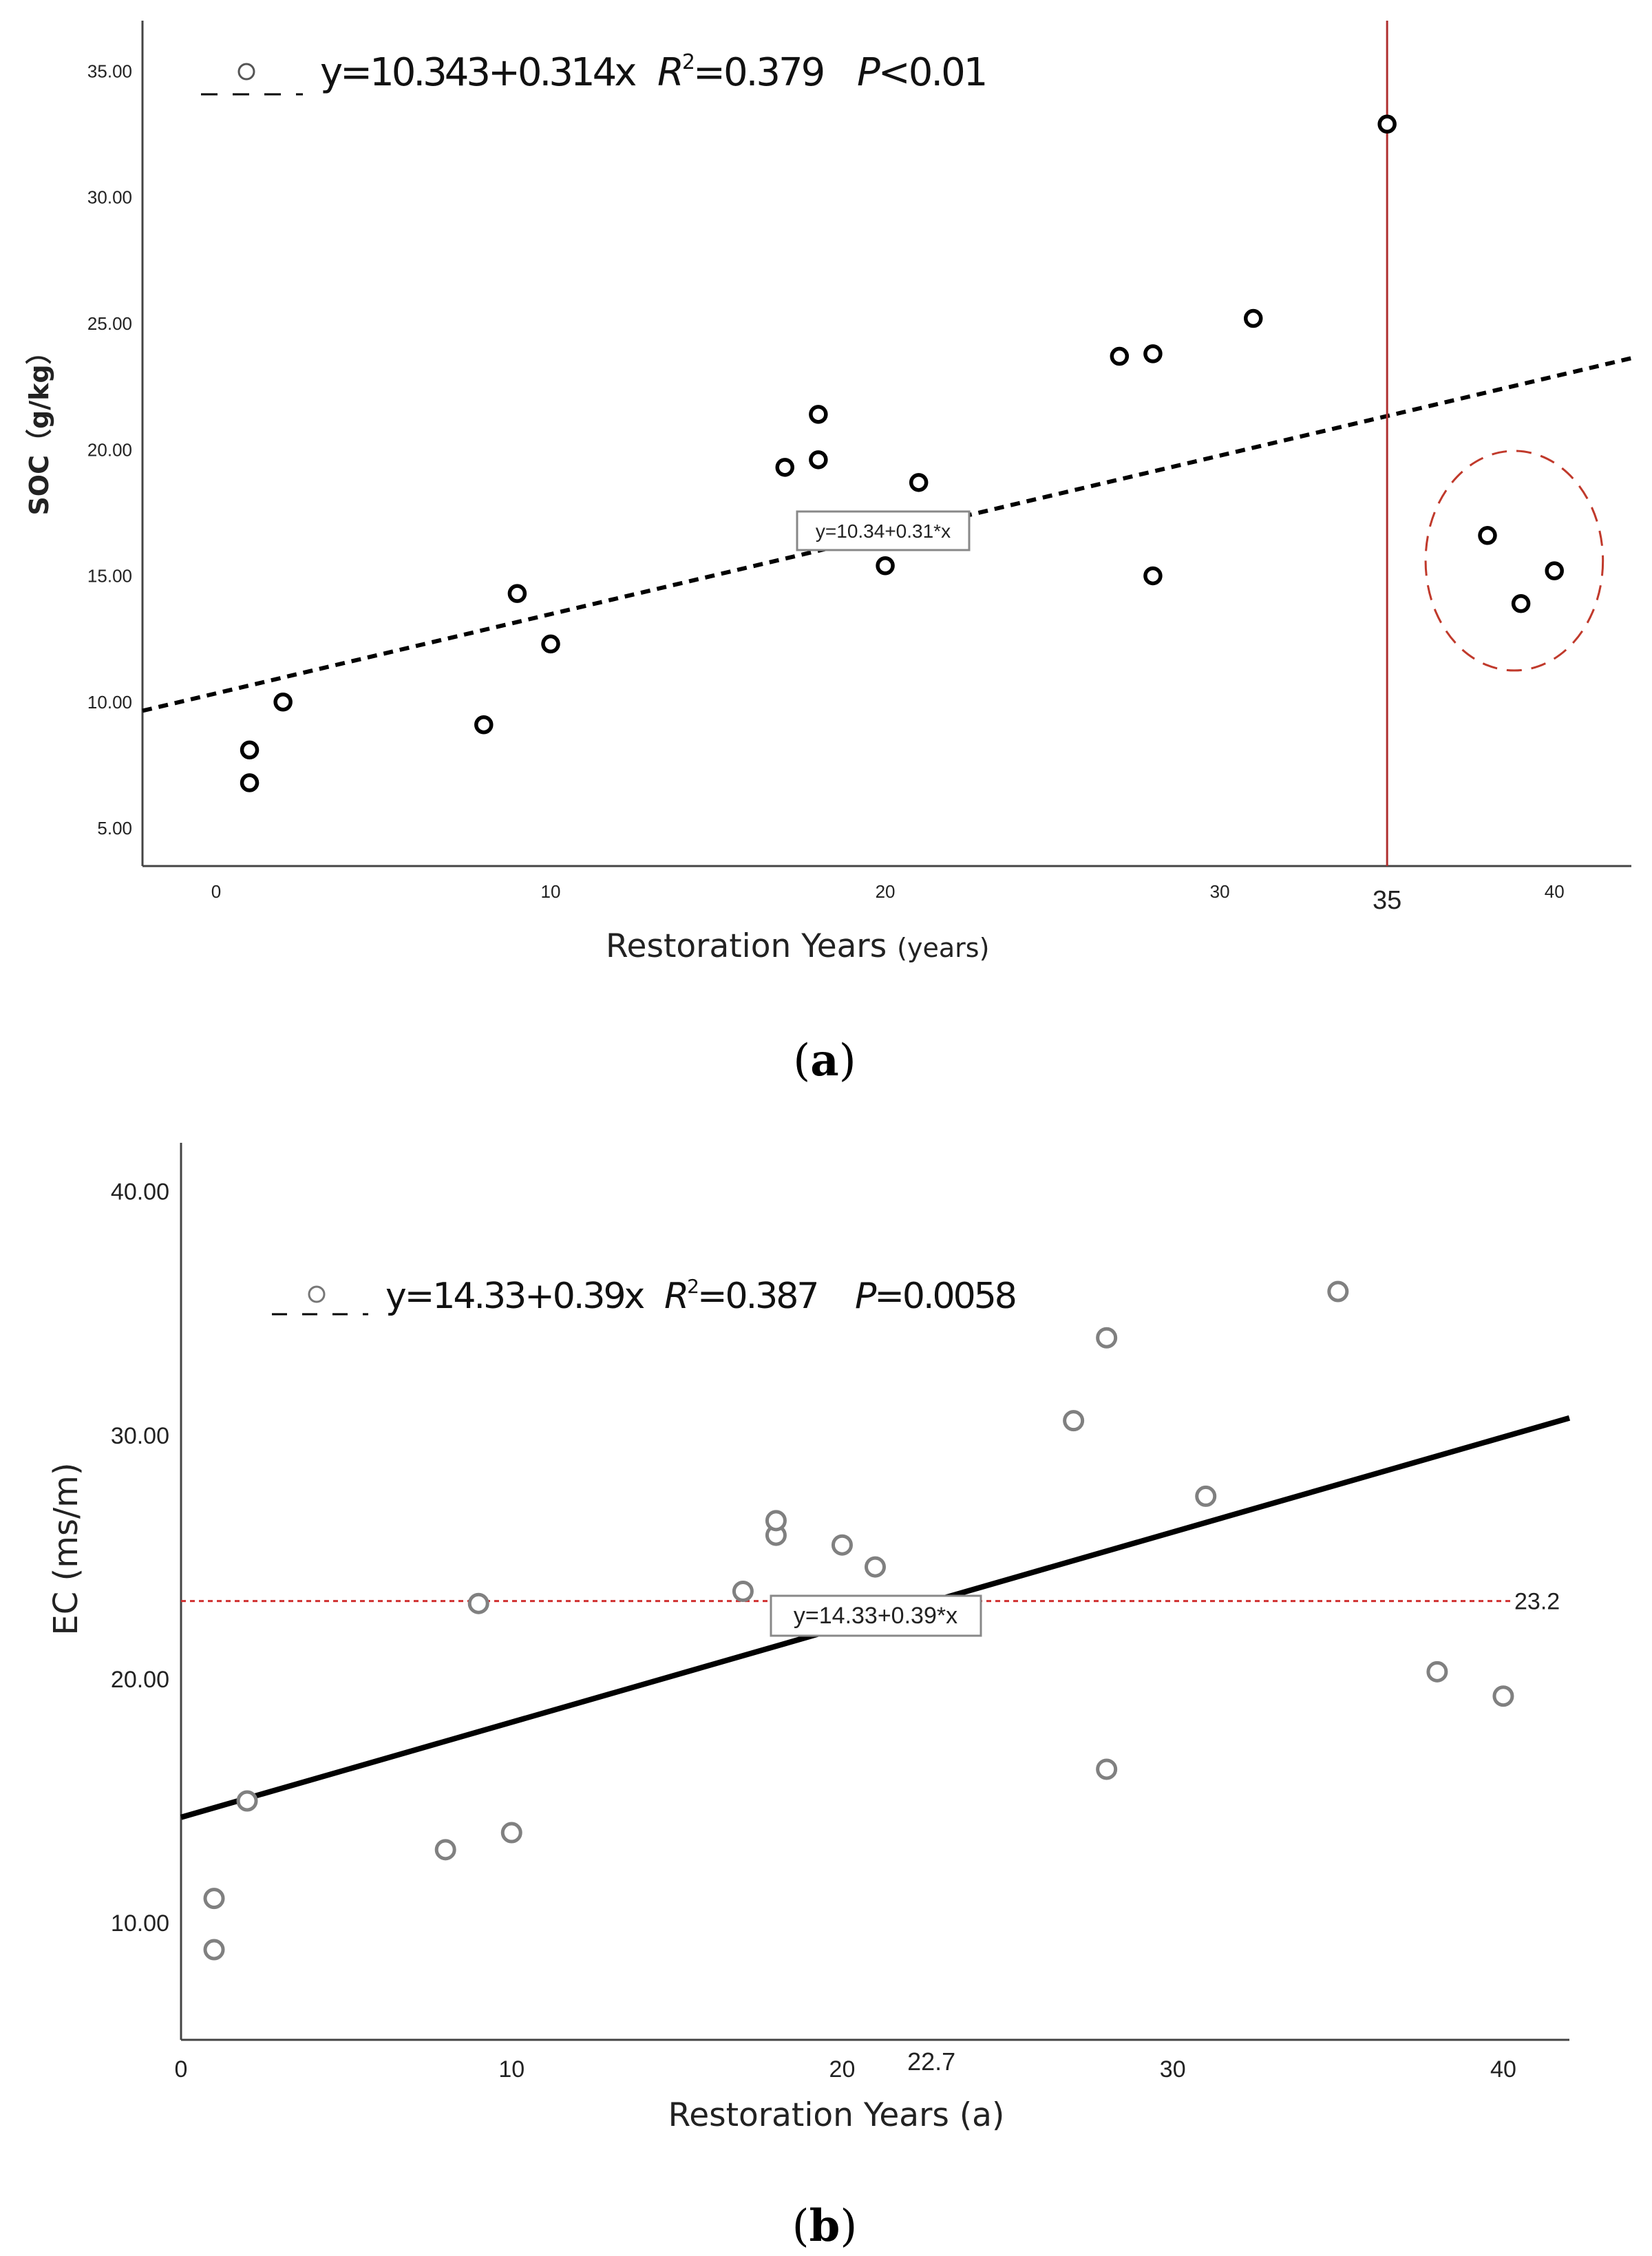 Image resolution: width=1652 pixels, height=2256 pixels. What do you see at coordinates (246, 72) in the screenshot?
I see `chart-a-legend-marker` at bounding box center [246, 72].